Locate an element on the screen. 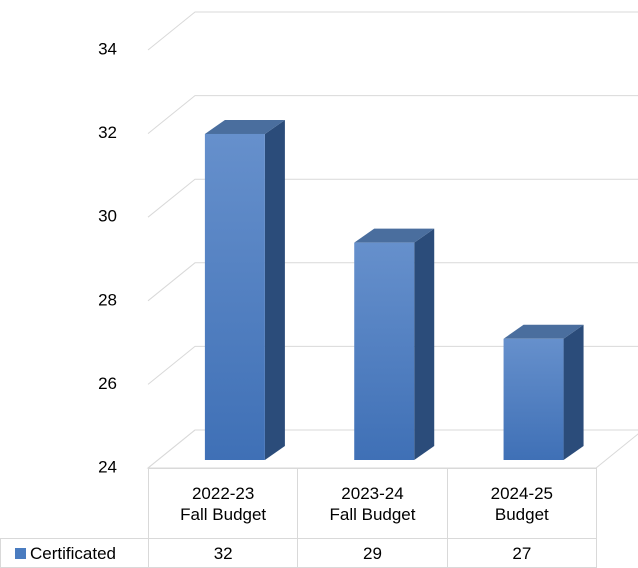  y-tick-label: 24 is located at coordinates (107, 466).